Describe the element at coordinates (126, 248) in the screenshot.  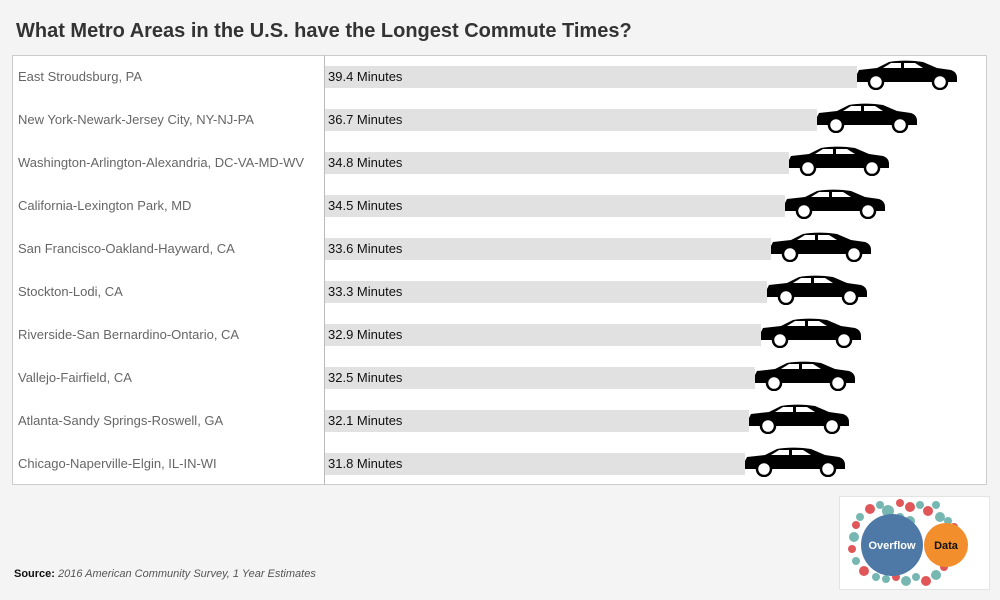
I see `category-label: San Francisco-Oakland-Hayward, CA` at that location.